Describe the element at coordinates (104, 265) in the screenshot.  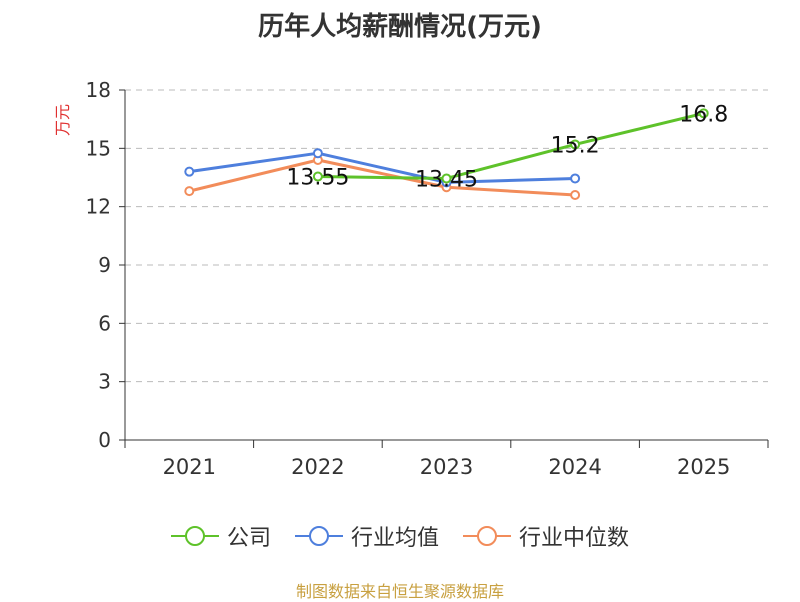
I see `y-tick-label: 9` at that location.